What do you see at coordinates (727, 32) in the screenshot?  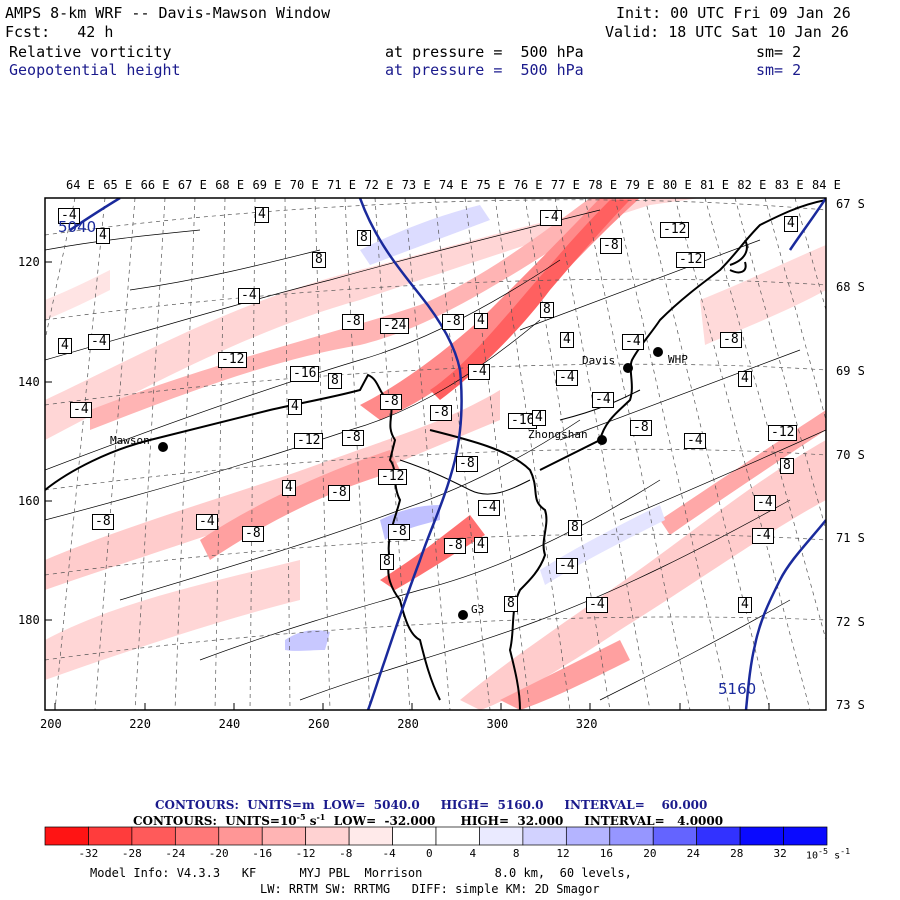 I see `valid-time: Valid: 18 UTC Sat 10 Jan 26` at bounding box center [727, 32].